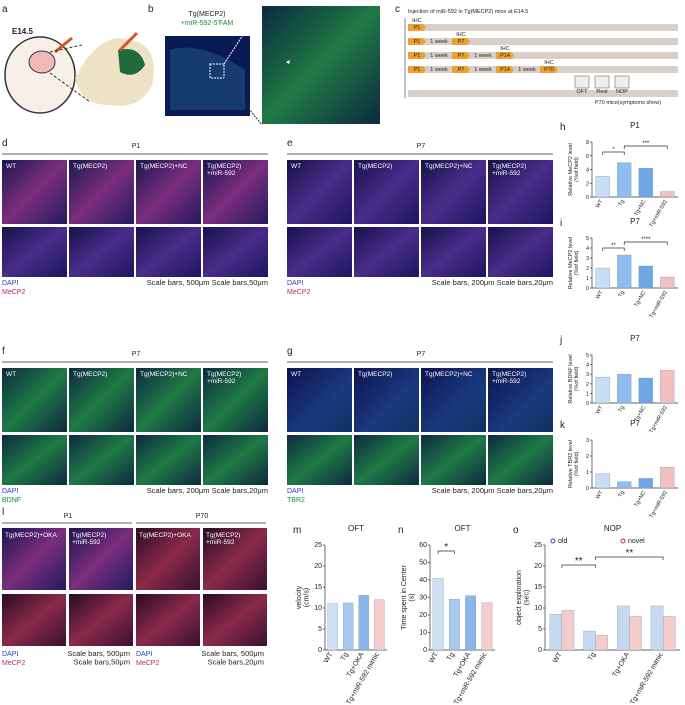 Image resolution: width=685 pixels, height=705 pixels. What do you see at coordinates (320, 629) in the screenshot?
I see `y-tick-label: 5` at bounding box center [320, 629].